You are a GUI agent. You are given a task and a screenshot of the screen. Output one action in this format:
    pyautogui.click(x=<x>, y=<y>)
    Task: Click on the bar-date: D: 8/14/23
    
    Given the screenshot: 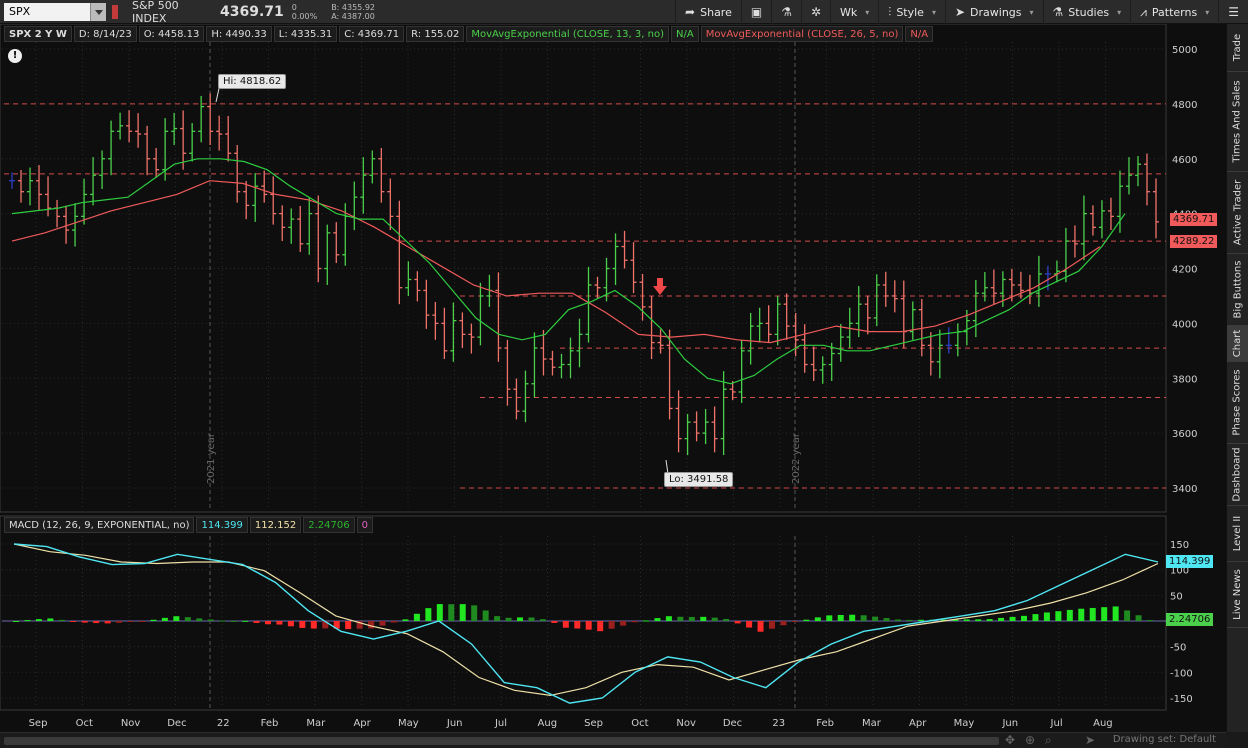 What is the action you would take?
    pyautogui.click(x=105, y=34)
    